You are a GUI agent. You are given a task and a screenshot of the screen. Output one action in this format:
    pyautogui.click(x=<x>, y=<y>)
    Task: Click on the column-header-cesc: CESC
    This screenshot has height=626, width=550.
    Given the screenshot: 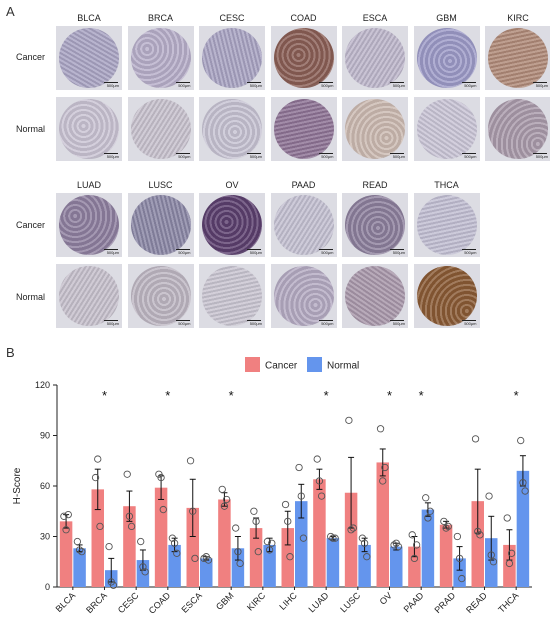 What is the action you would take?
    pyautogui.click(x=232, y=18)
    